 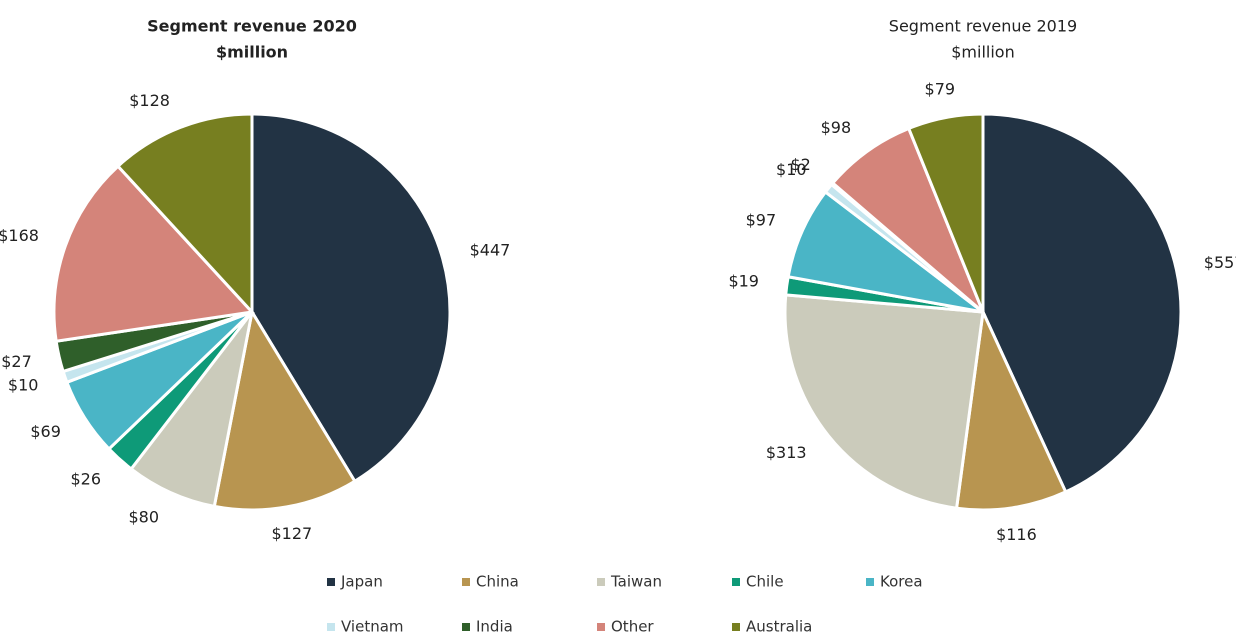 I want to click on legend-label: India, so click(x=494, y=626).